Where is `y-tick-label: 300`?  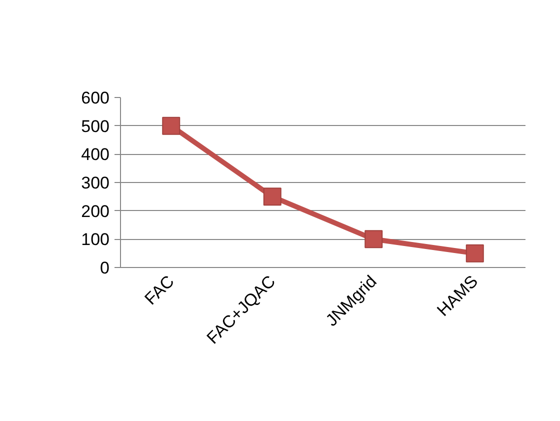 y-tick-label: 300 is located at coordinates (95, 183).